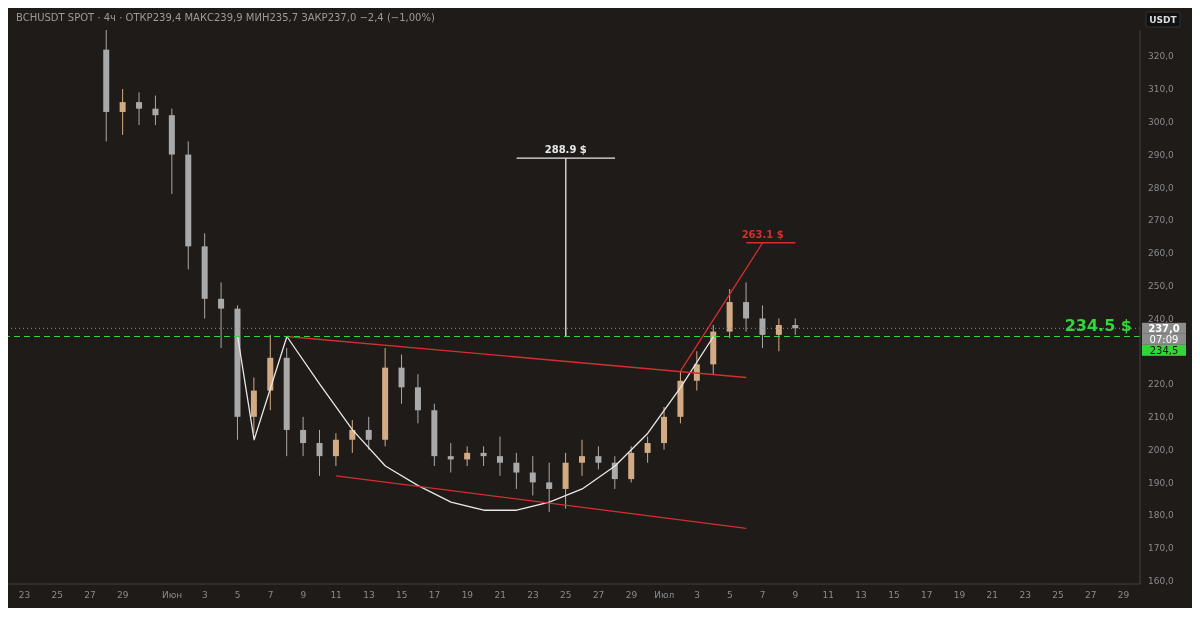  Describe the element at coordinates (1161, 89) in the screenshot. I see `y-tick-label: 310,0` at that location.